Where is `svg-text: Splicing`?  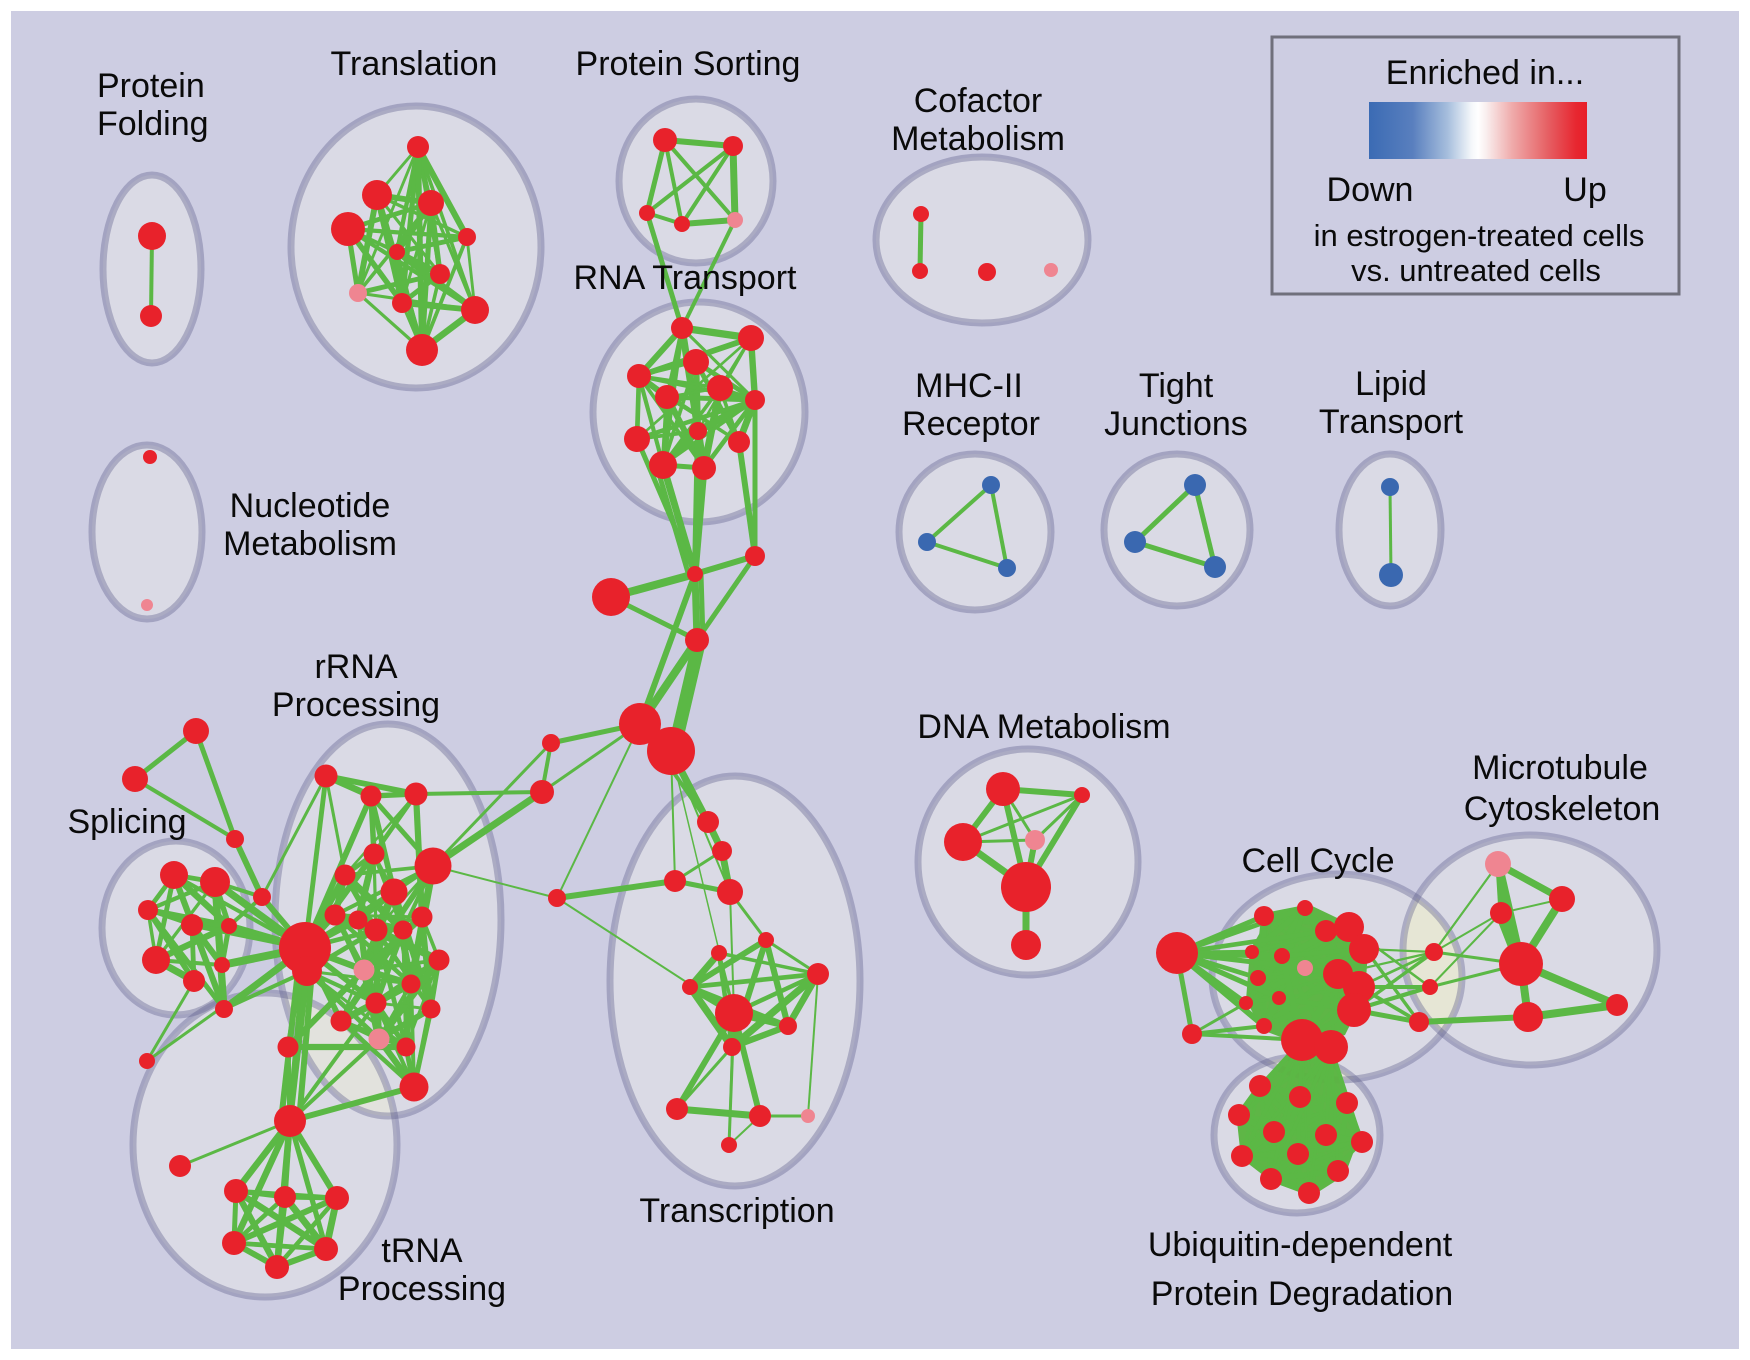
svg-text: Splicing is located at coordinates (126, 822).